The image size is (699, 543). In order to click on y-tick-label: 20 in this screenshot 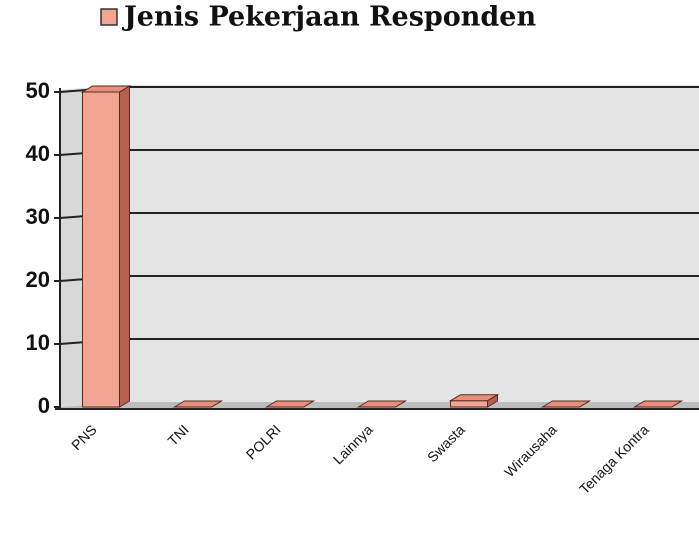, I will do `click(38, 279)`.